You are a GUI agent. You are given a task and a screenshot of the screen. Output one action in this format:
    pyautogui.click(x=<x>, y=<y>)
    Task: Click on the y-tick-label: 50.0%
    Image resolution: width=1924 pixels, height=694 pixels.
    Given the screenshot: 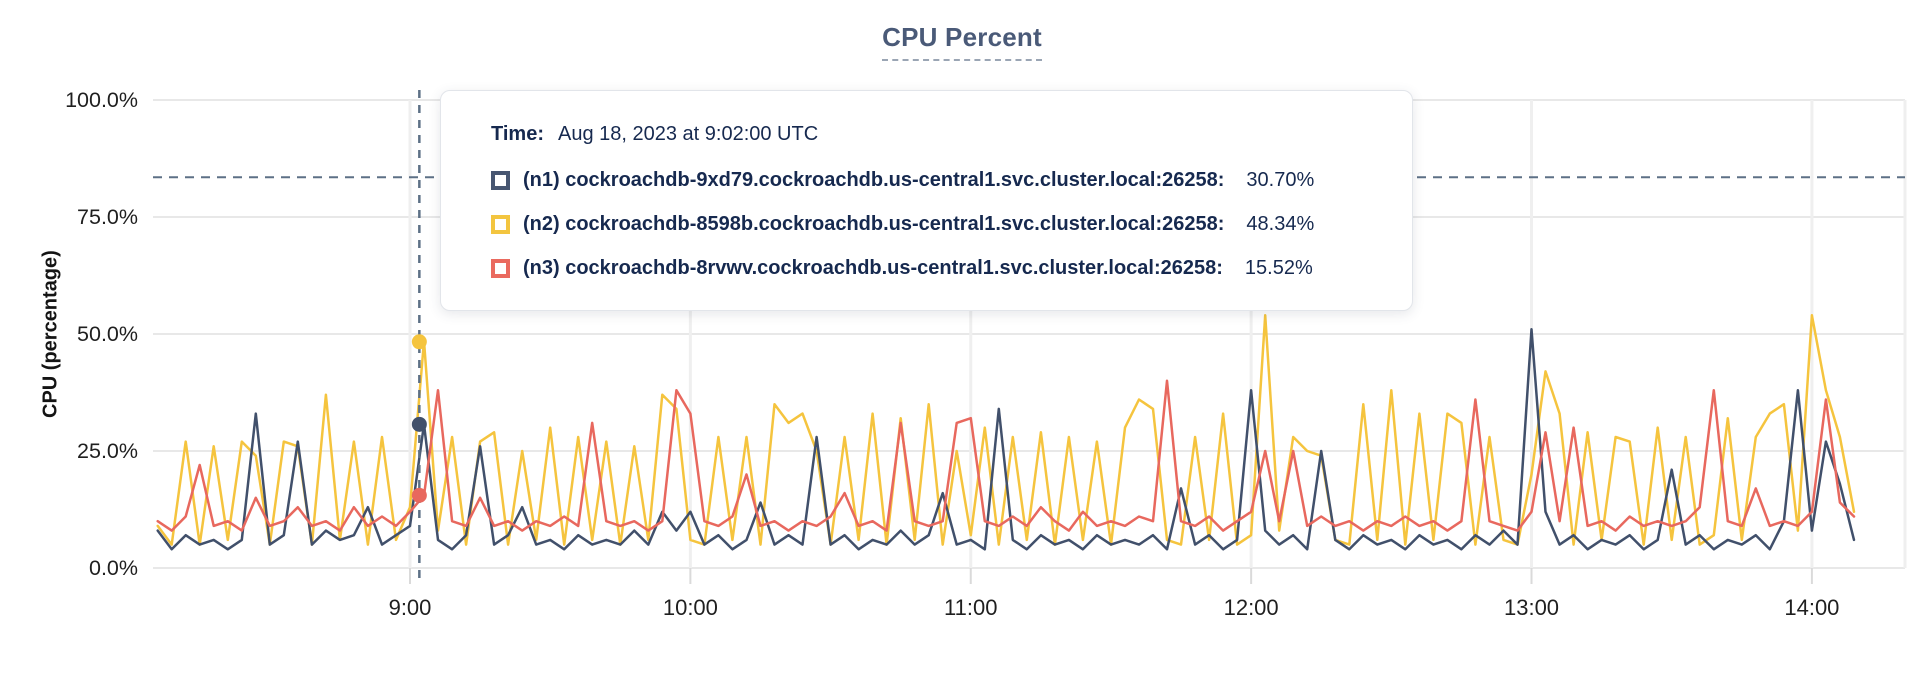 What is the action you would take?
    pyautogui.click(x=107, y=334)
    